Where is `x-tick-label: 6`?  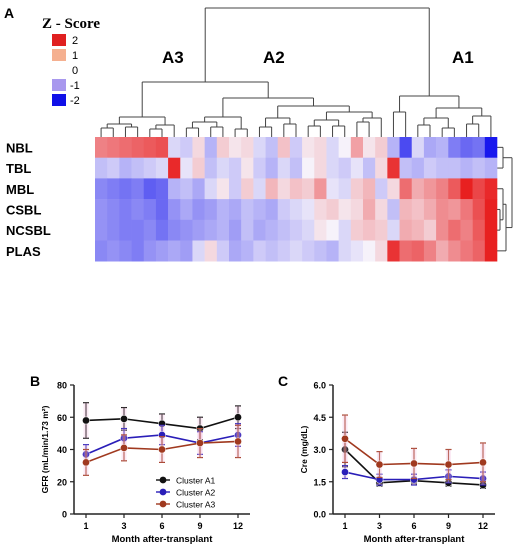
x-tick-label: 6 is located at coordinates (161, 526).